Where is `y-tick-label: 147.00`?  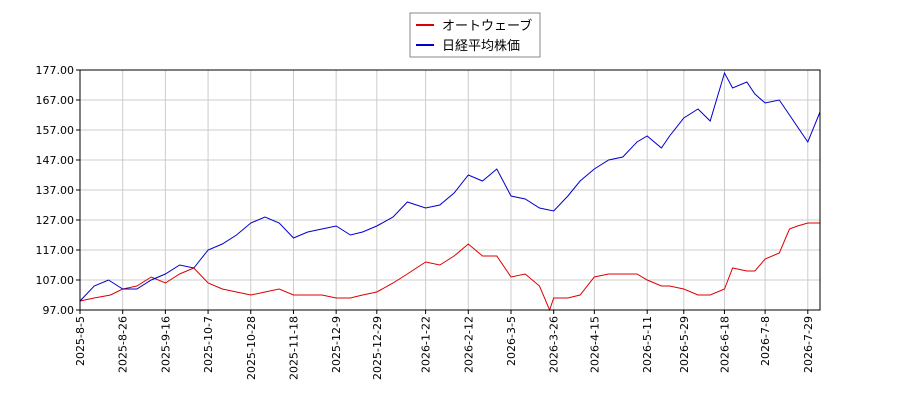 y-tick-label: 147.00 is located at coordinates (55, 160).